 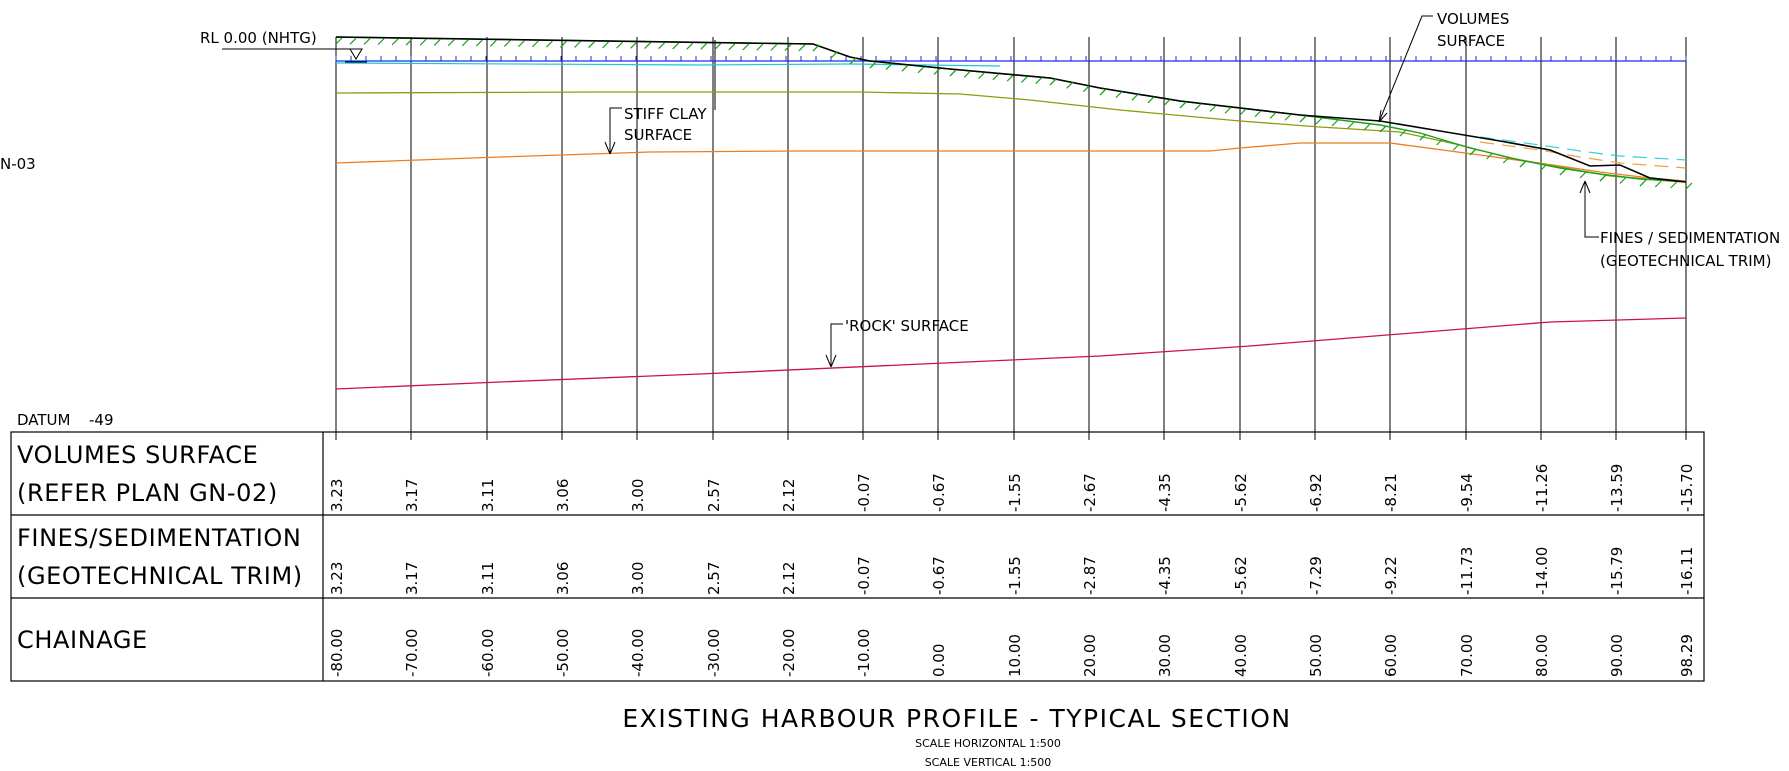 I want to click on callout-rock-label: 'ROCK' SURFACE, so click(x=907, y=326).